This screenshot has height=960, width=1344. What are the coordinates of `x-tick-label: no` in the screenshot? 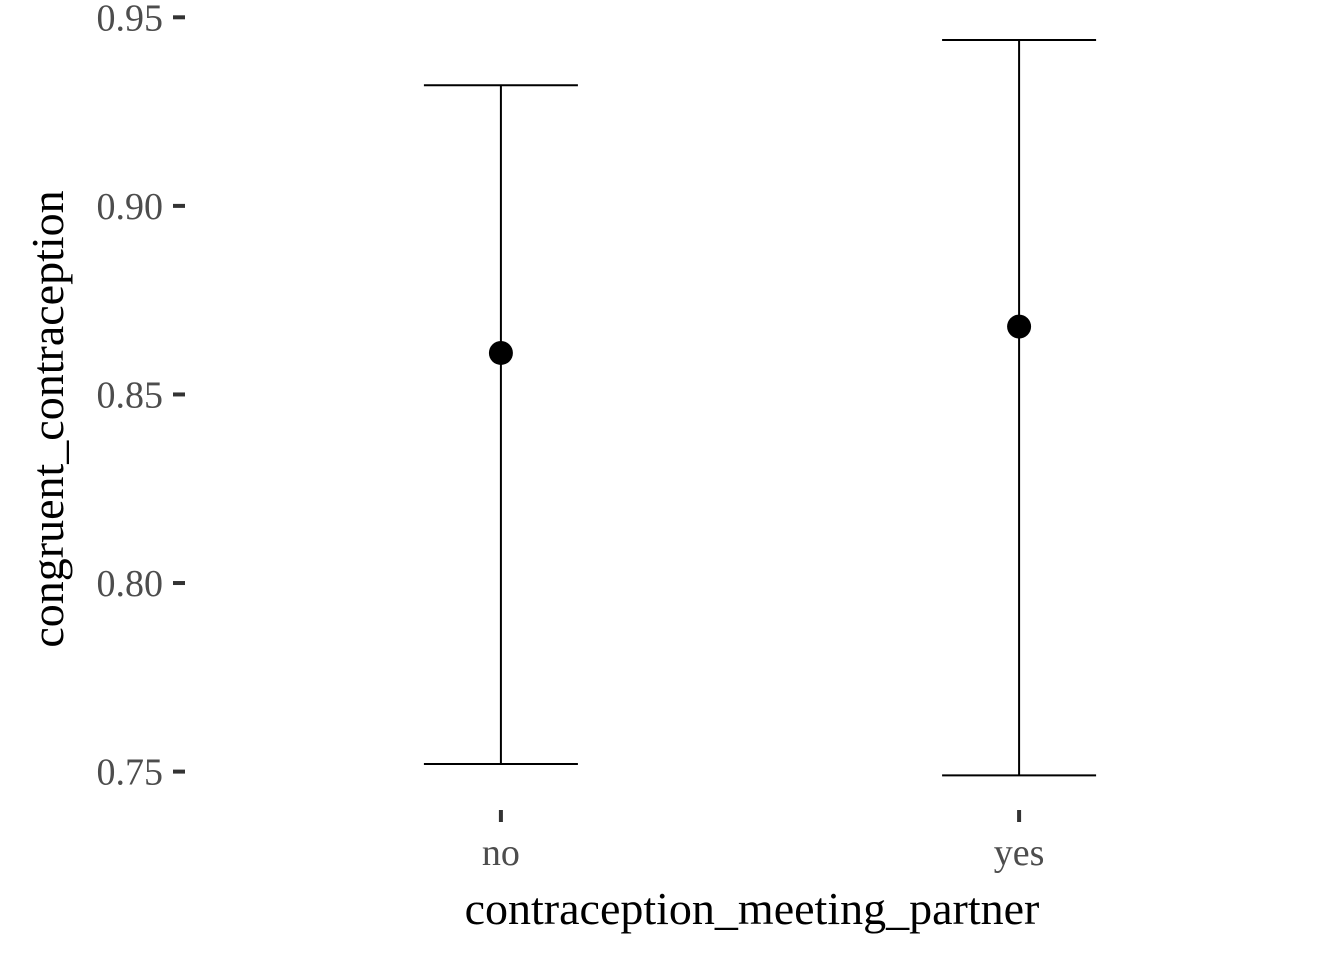 It's located at (501, 853).